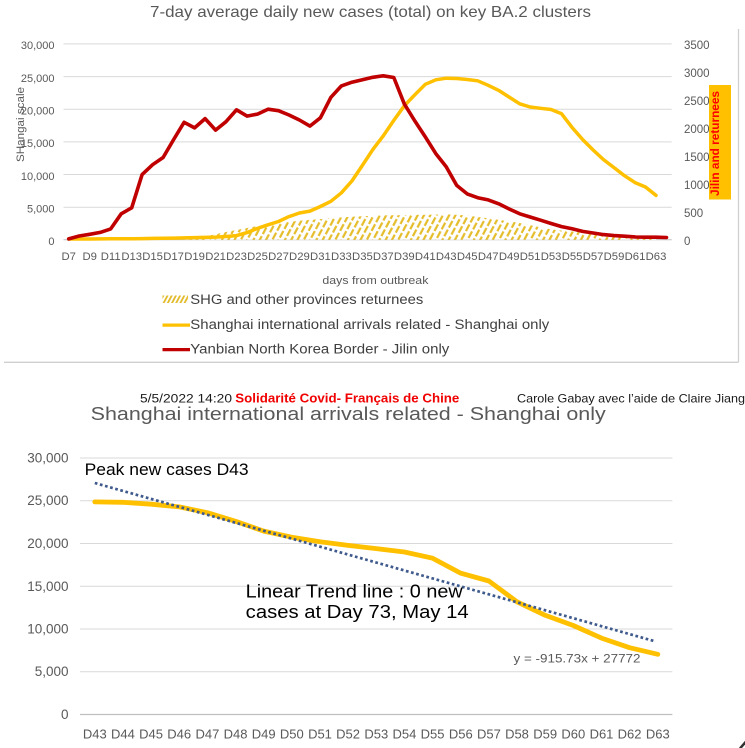 This screenshot has height=748, width=745. I want to click on svg-text: D19, so click(194, 257).